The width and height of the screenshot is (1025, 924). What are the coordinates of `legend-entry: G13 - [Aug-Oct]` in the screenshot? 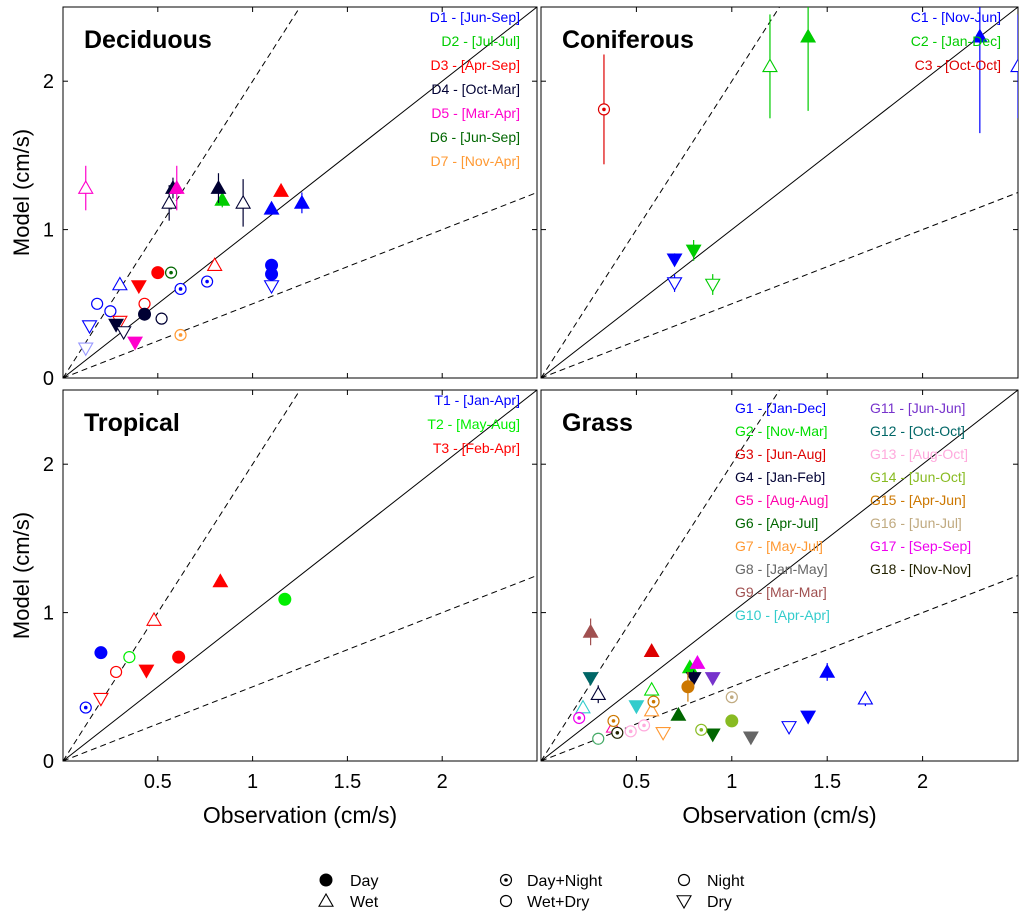 It's located at (919, 454).